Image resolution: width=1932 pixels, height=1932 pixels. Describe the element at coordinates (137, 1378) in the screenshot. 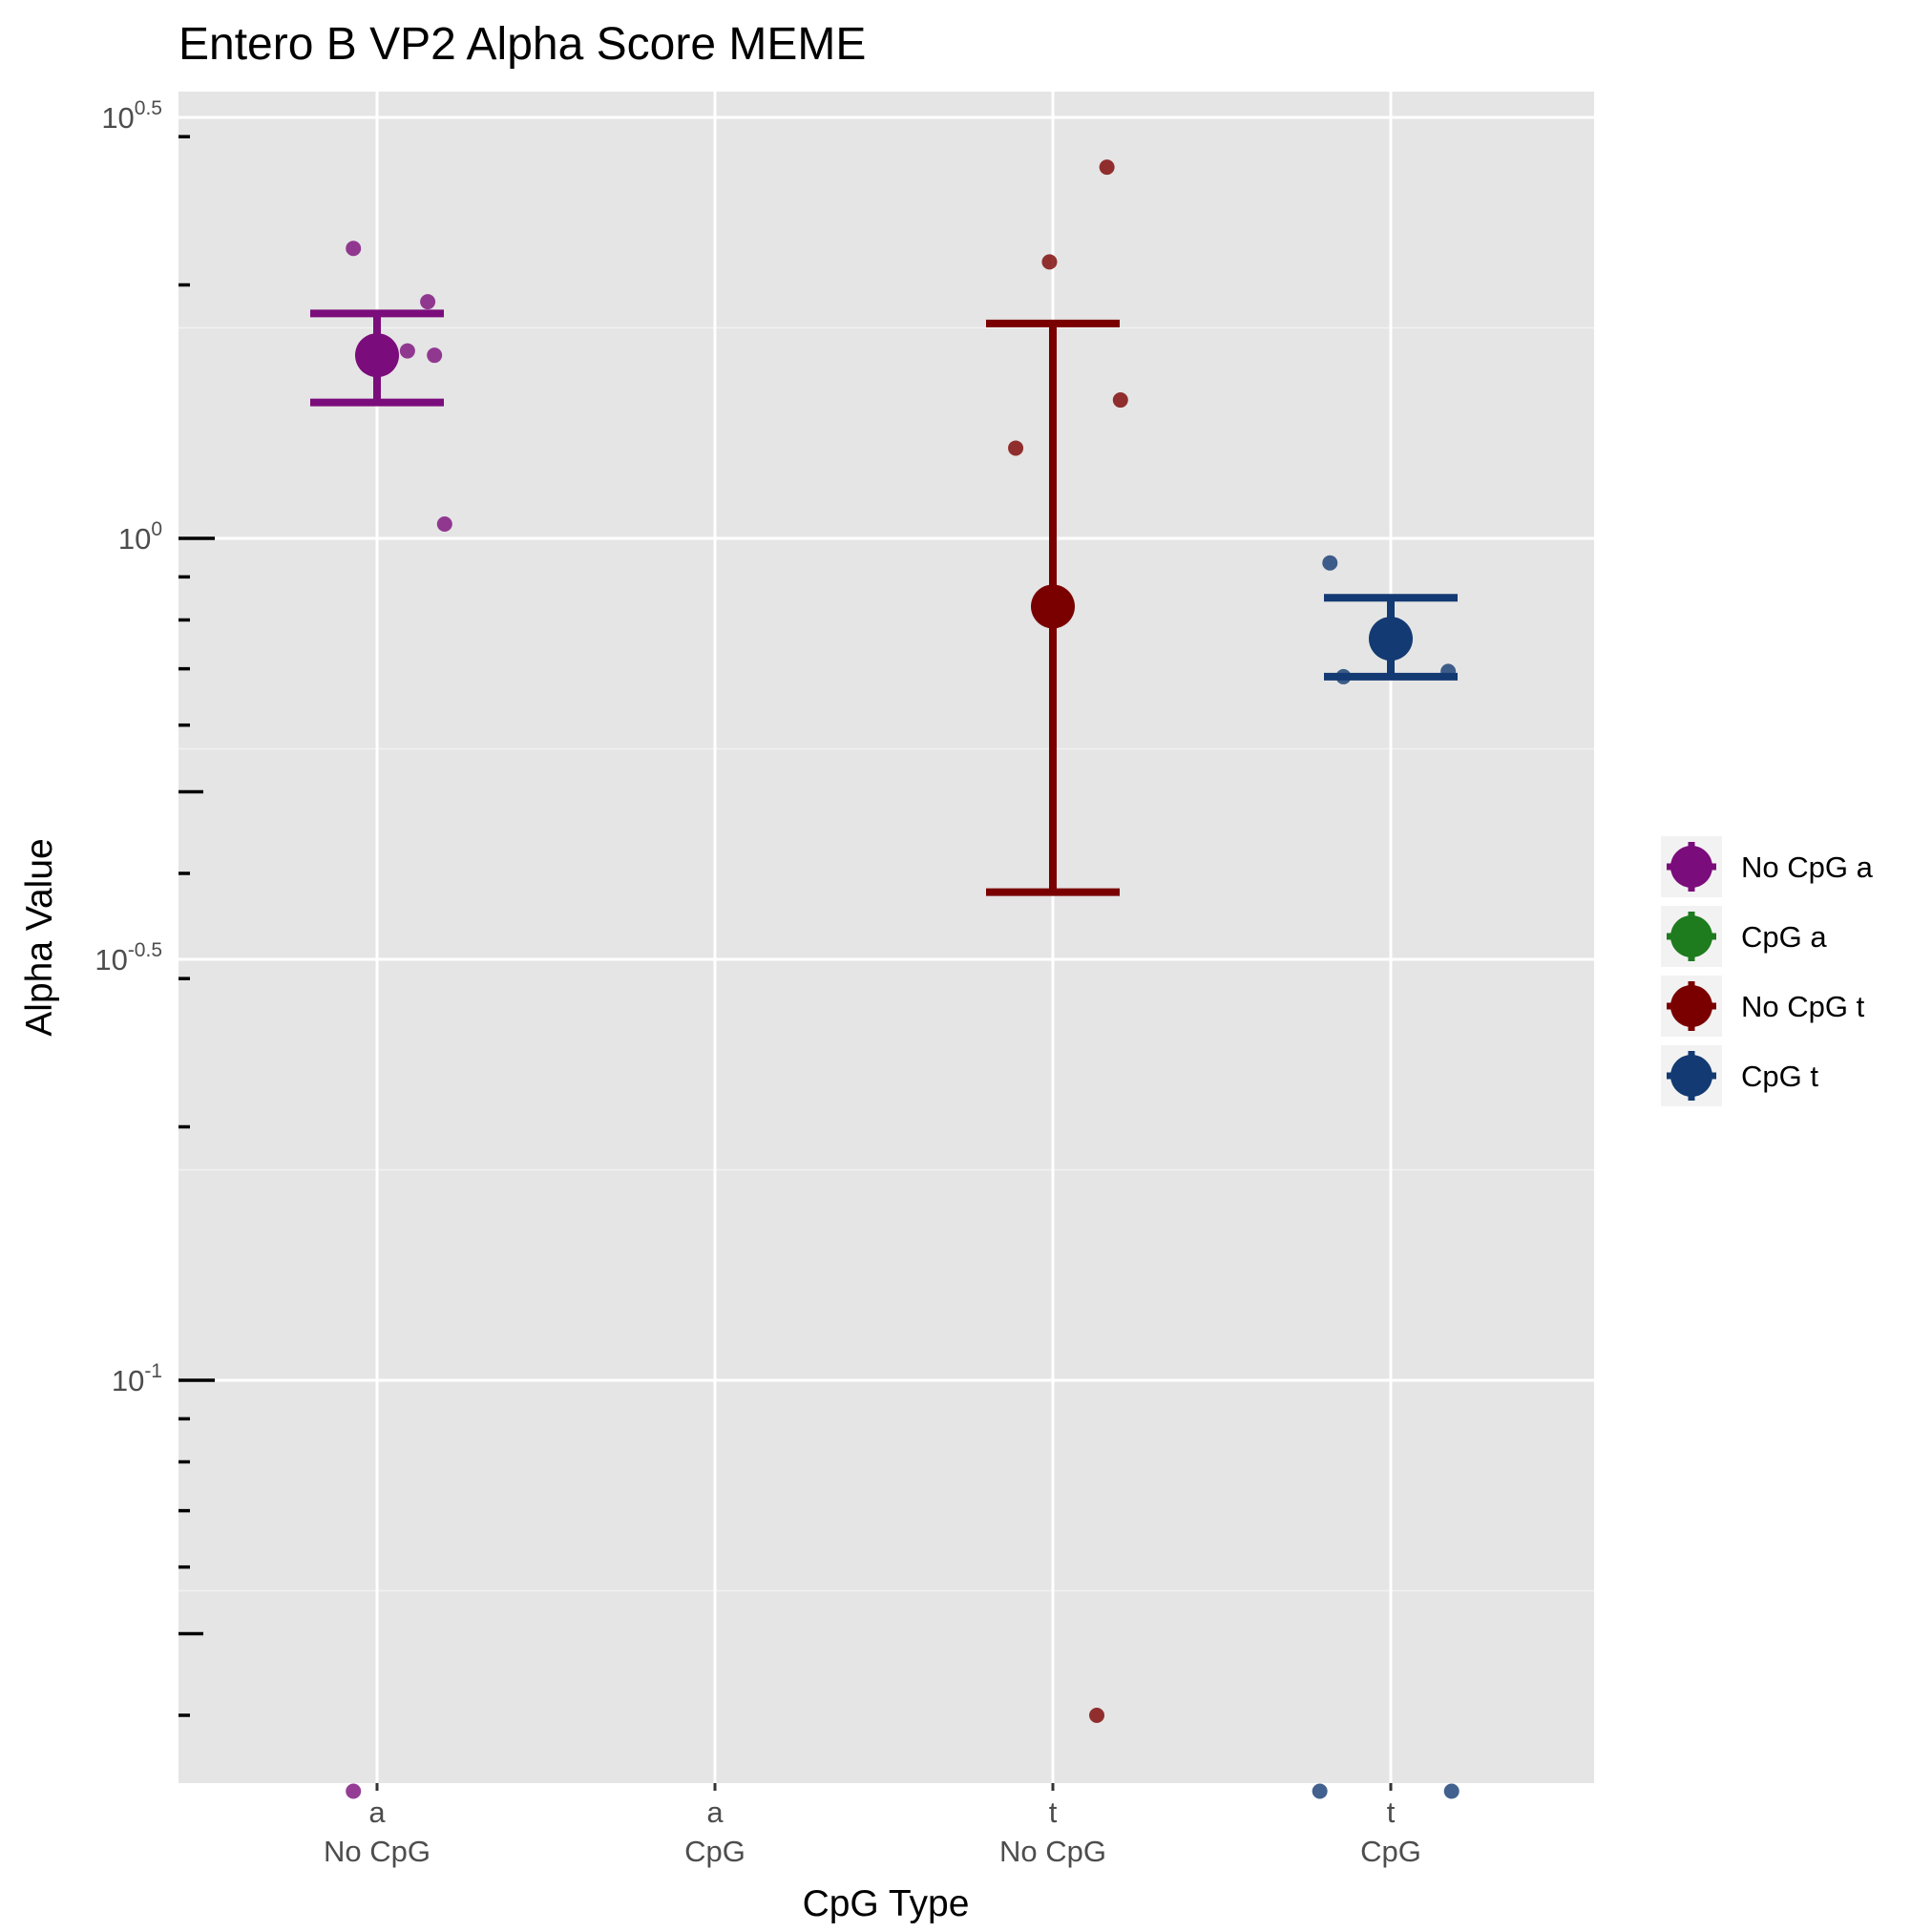

I see `y-tick-label: 10⁻¹` at that location.